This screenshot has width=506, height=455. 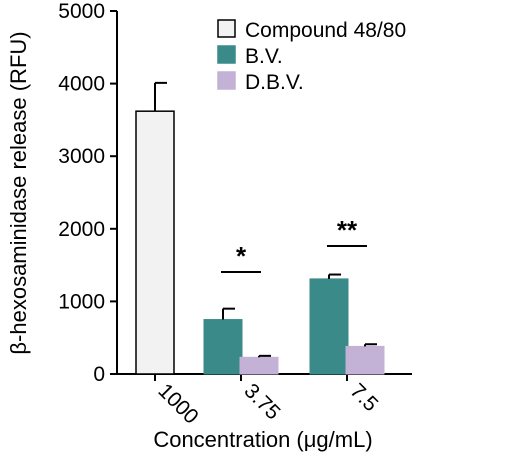 I want to click on legend: Compound 48/80 B.V. D.B.V., so click(x=311, y=56).